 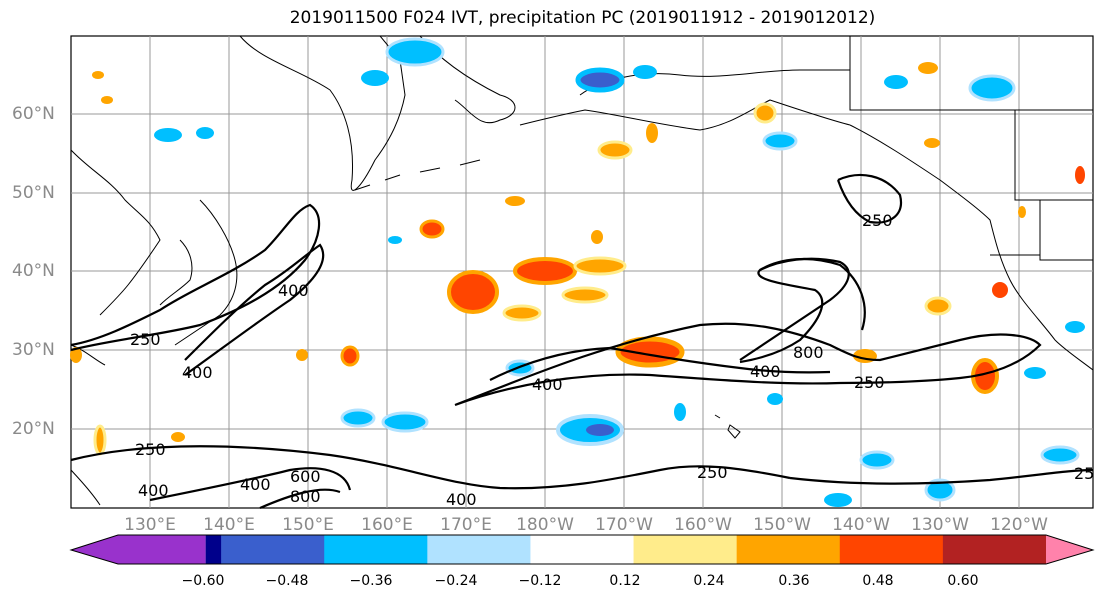 I want to click on lon-label: 160°E, so click(x=387, y=525).